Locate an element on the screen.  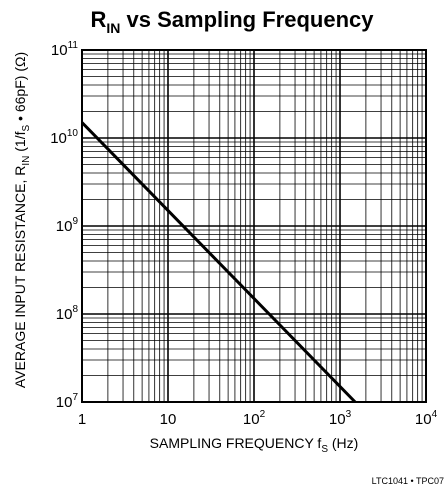
title-rest: vs Sampling Frequency is located at coordinates (247, 19).